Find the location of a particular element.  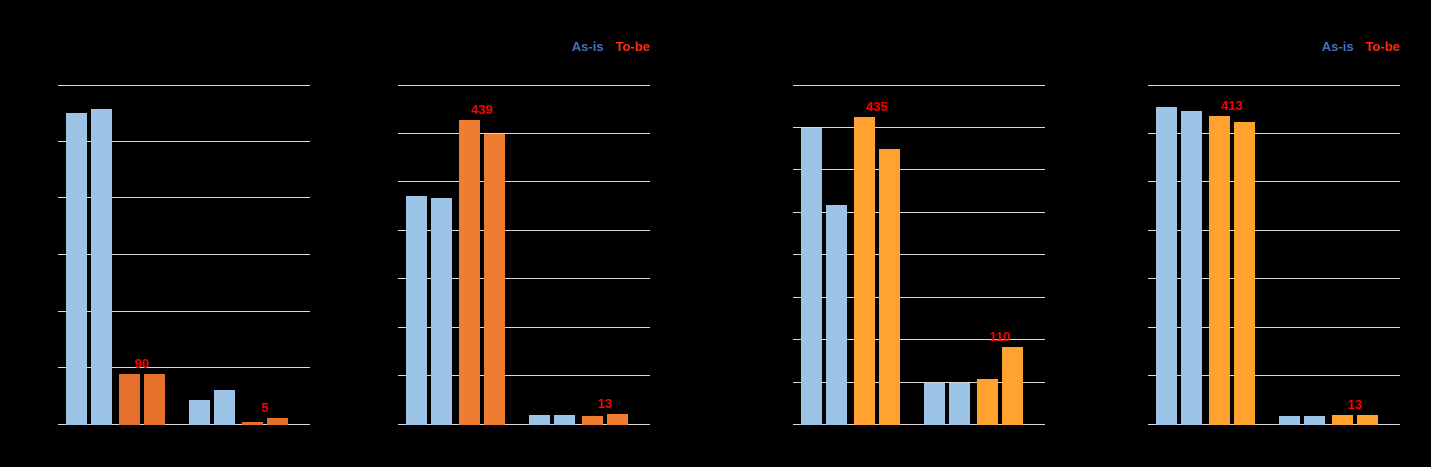

bar-group-1: 435 is located at coordinates (850, 255).